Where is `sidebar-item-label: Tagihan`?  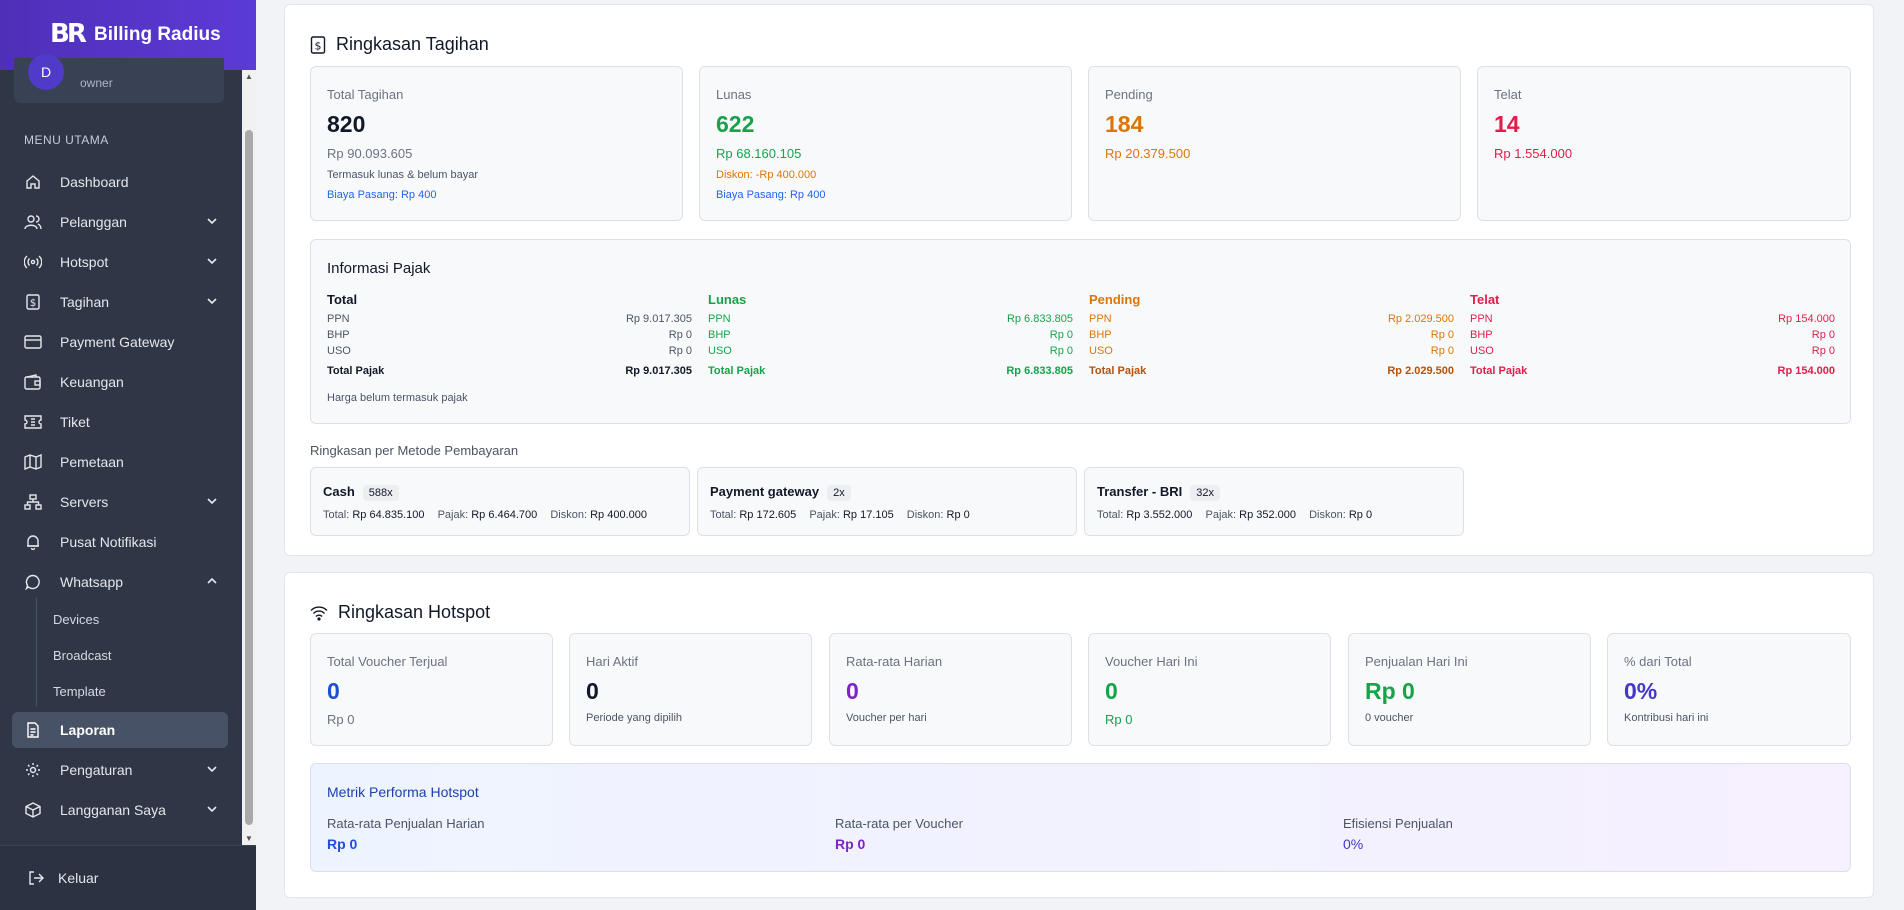
sidebar-item-label: Tagihan is located at coordinates (85, 302).